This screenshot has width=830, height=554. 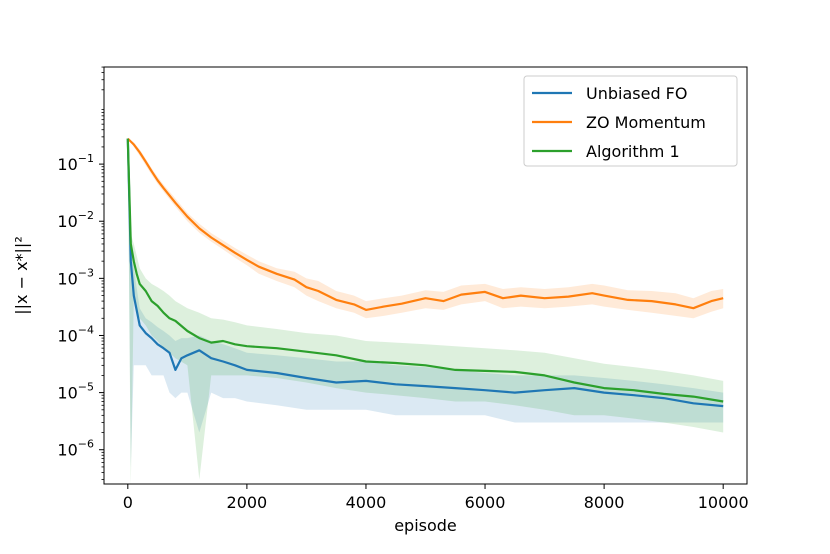 I want to click on x-tick-label: 10000, so click(x=723, y=502).